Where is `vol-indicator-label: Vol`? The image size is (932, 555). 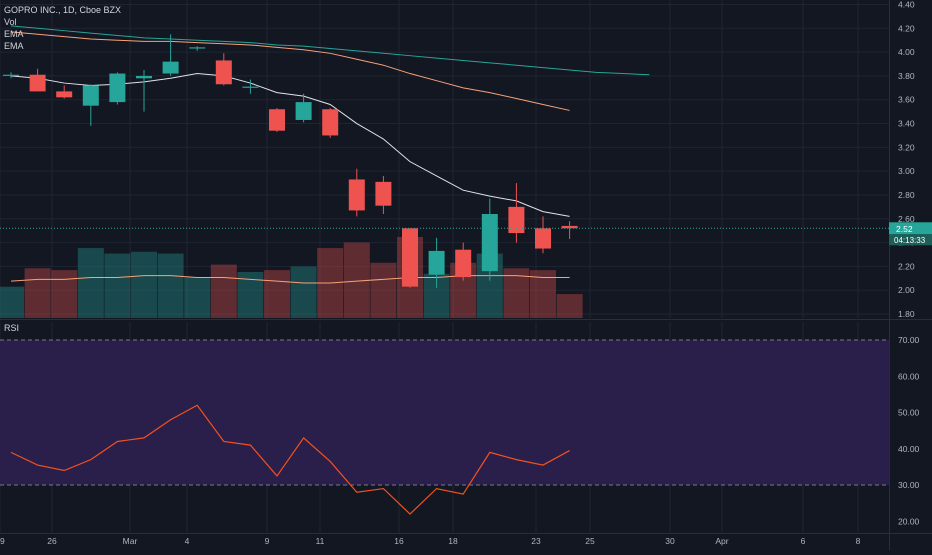 vol-indicator-label: Vol is located at coordinates (10, 22).